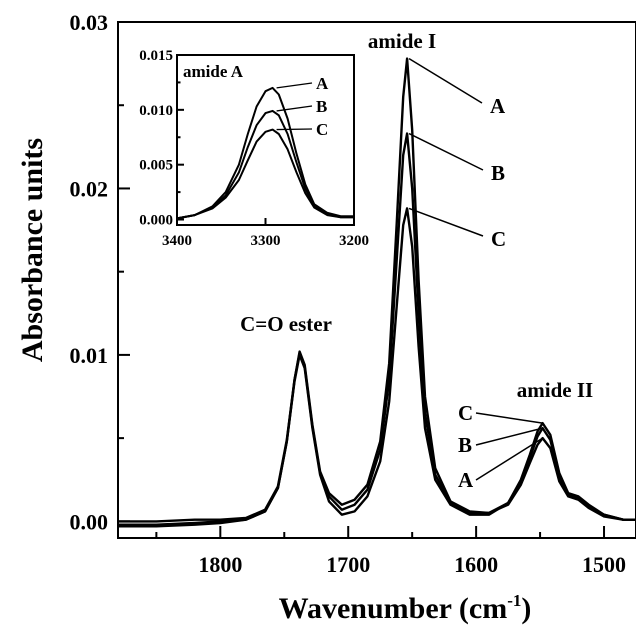 This screenshot has height=627, width=636. What do you see at coordinates (89, 521) in the screenshot?
I see `y-tick-label: 0.00` at bounding box center [89, 521].